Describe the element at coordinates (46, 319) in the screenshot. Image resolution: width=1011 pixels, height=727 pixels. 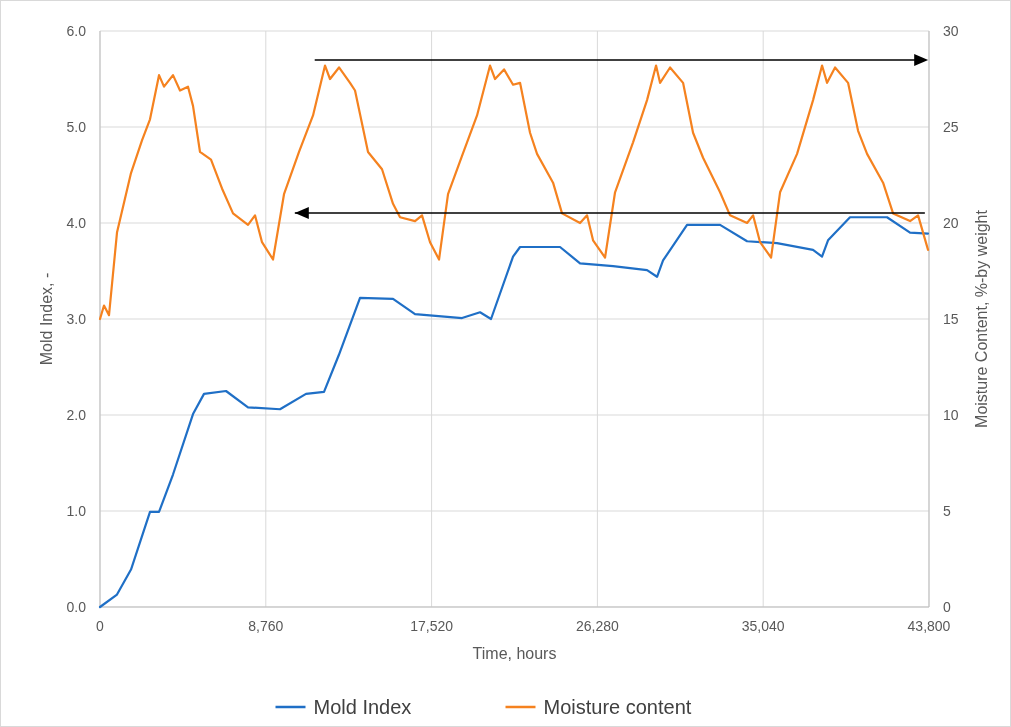
I see `y-axis-title: Mold Index, -` at that location.